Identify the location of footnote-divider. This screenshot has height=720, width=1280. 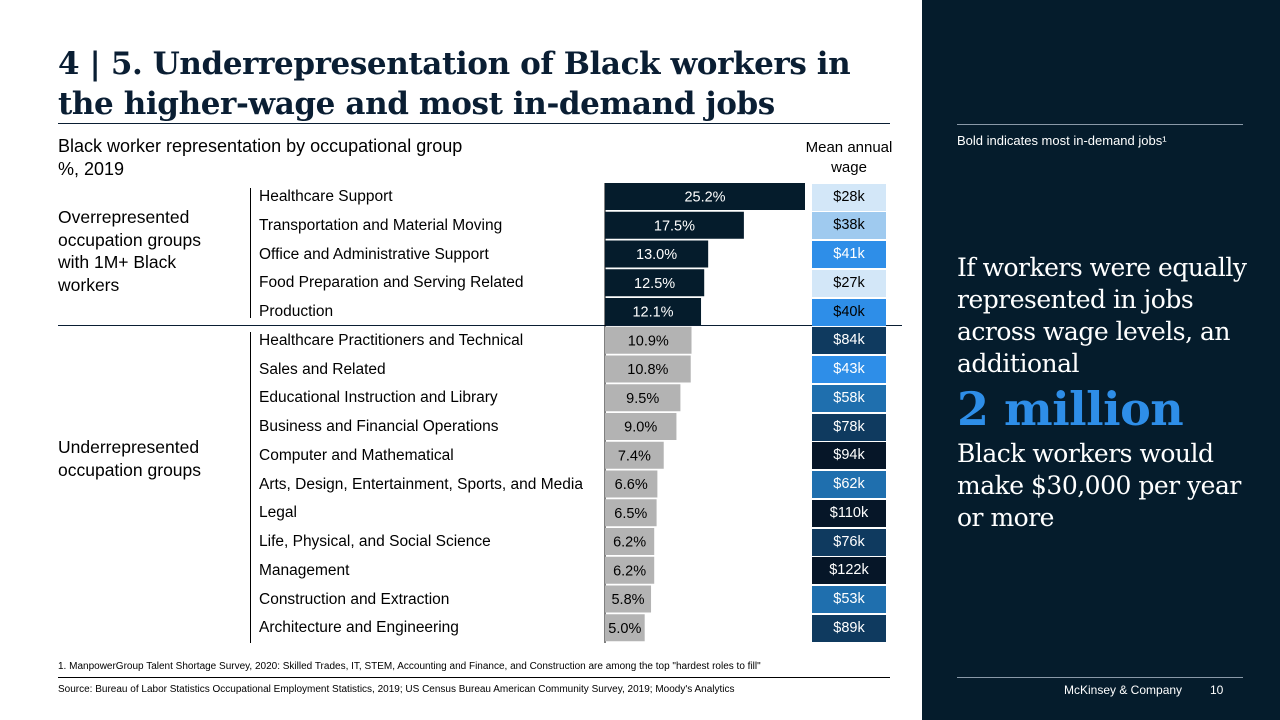
(474, 677).